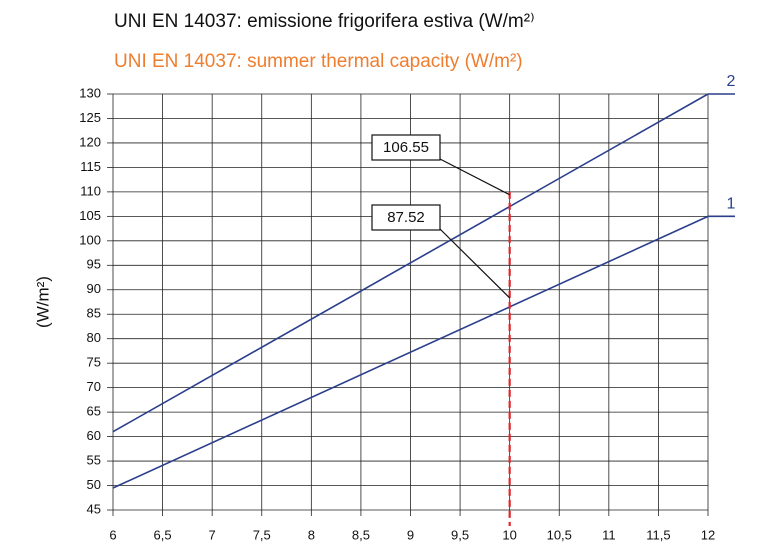 This screenshot has height=546, width=757. Describe the element at coordinates (94, 459) in the screenshot. I see `y-tick-label: 55` at that location.